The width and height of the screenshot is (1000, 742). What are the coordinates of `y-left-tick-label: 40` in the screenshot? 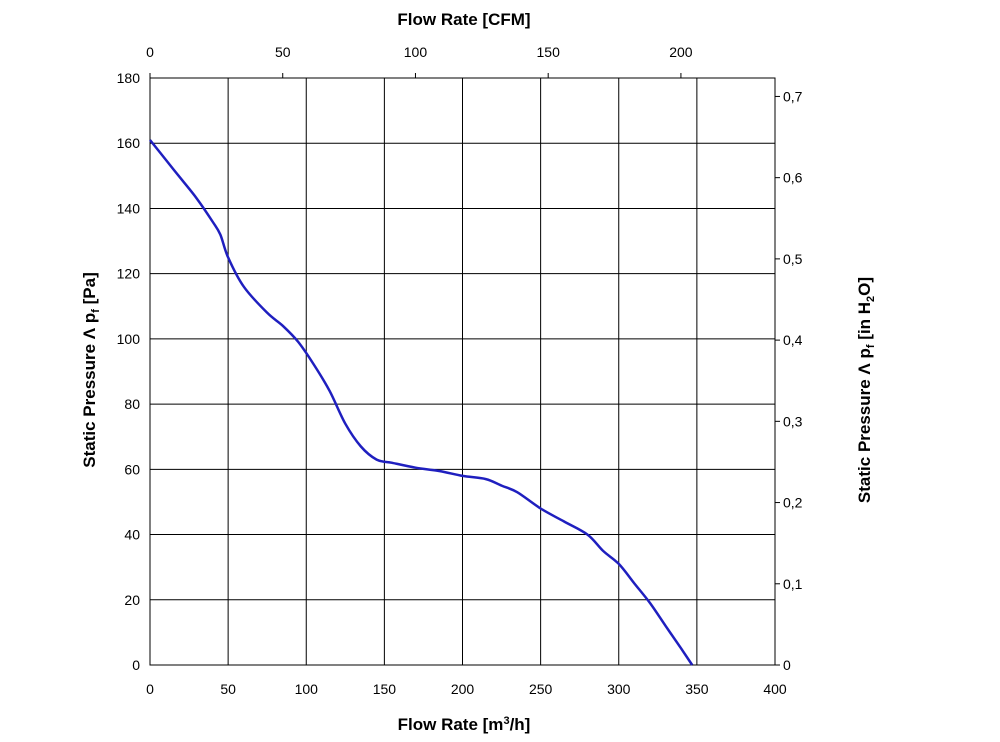 It's located at (132, 535).